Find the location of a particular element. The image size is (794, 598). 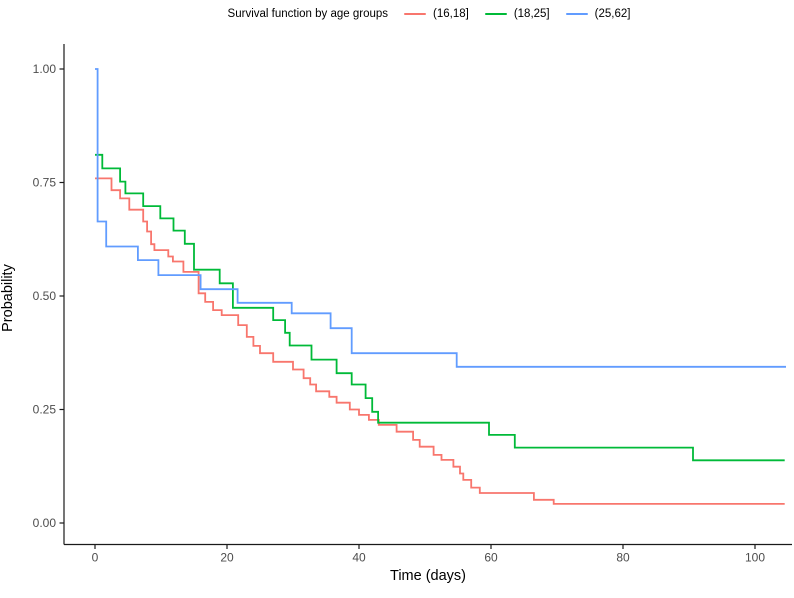

legend-title: Survival function by age groups is located at coordinates (308, 14).